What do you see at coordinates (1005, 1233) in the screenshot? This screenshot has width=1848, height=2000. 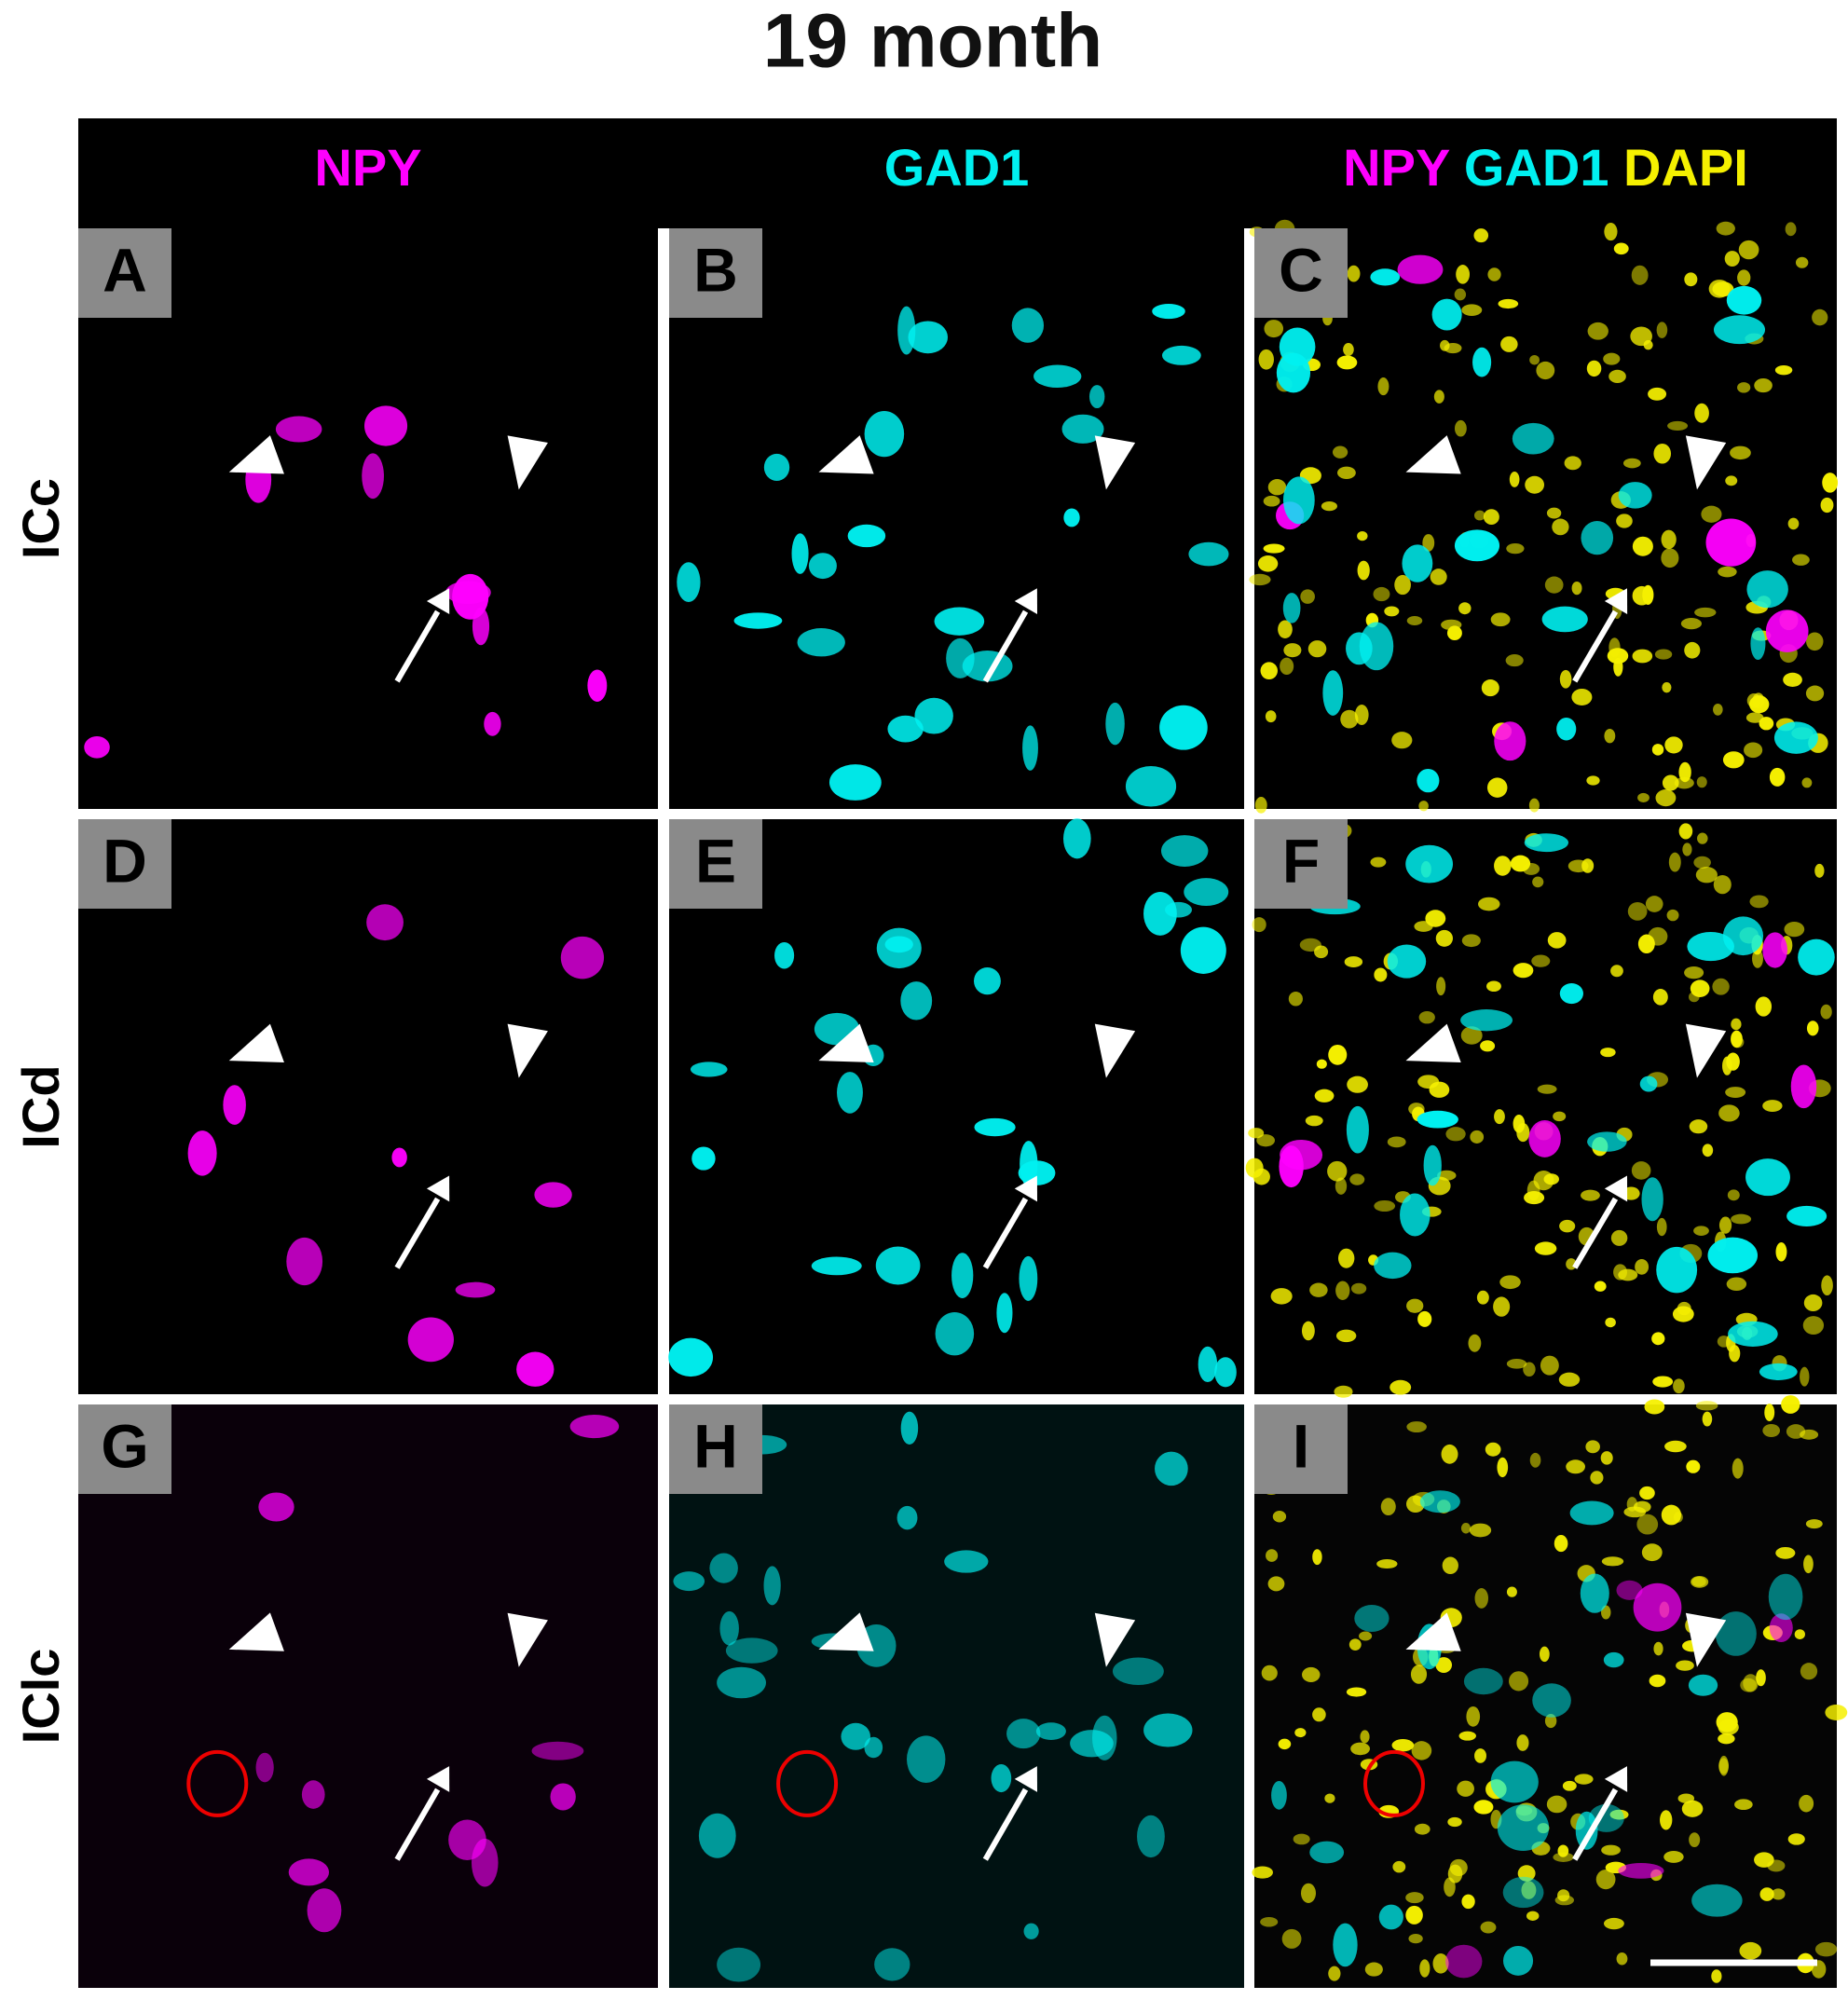 I see `arrow-shaft` at bounding box center [1005, 1233].